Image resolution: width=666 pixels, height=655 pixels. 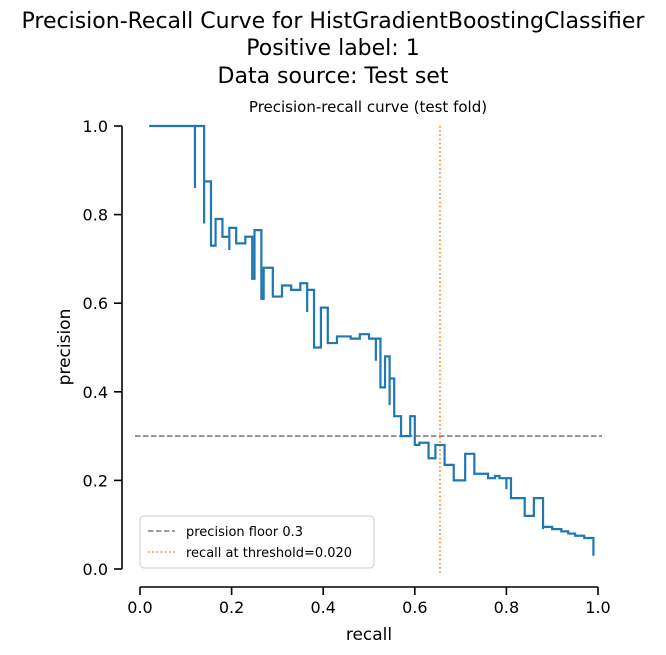 I want to click on y-tick-label: 0.2, so click(x=95, y=480).